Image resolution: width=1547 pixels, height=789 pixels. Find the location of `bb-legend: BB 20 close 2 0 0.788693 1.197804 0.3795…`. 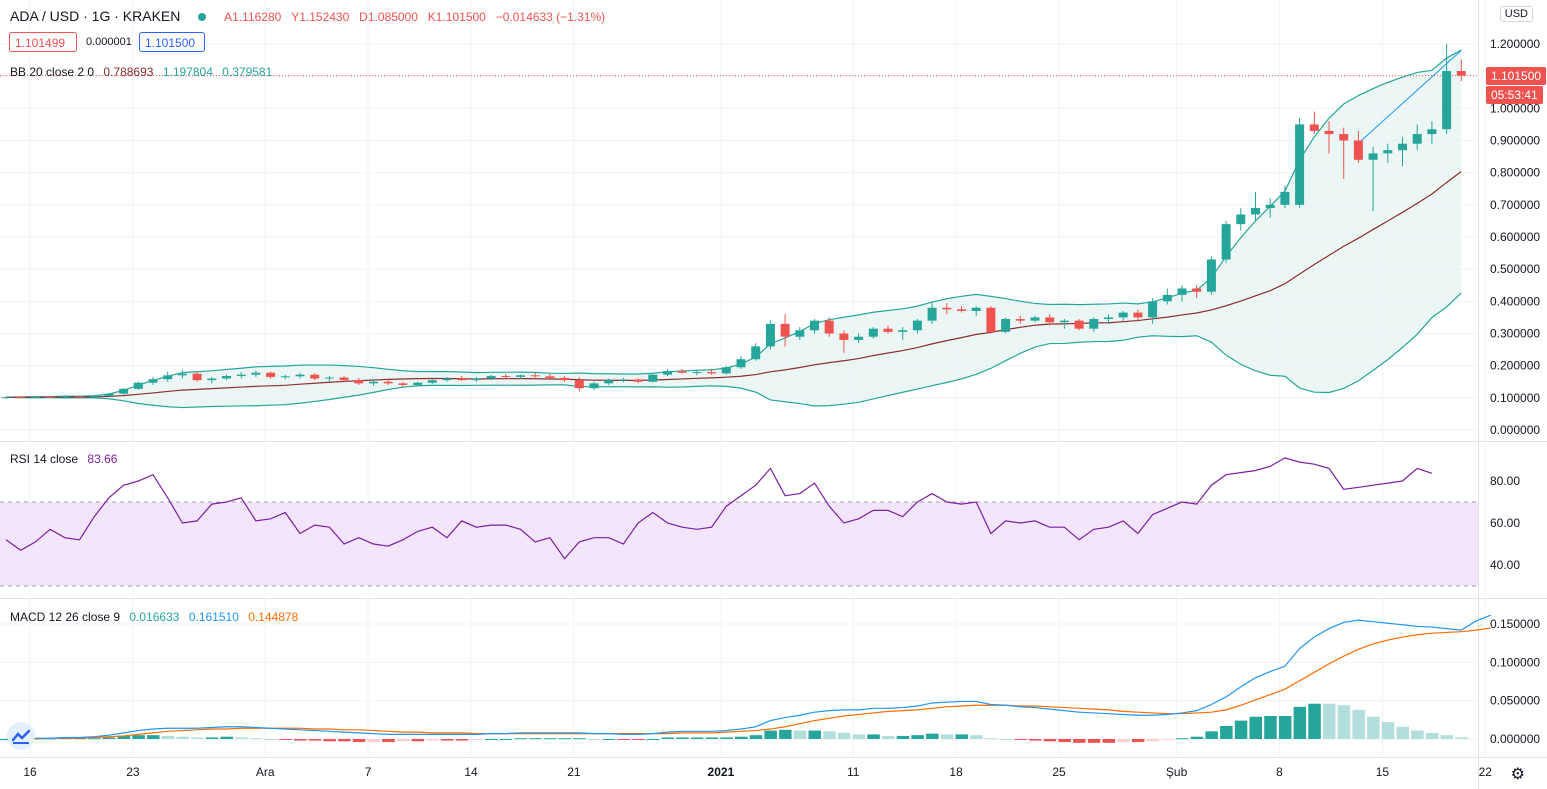

bb-legend: BB 20 close 2 0 0.788693 1.197804 0.3795… is located at coordinates (144, 72).